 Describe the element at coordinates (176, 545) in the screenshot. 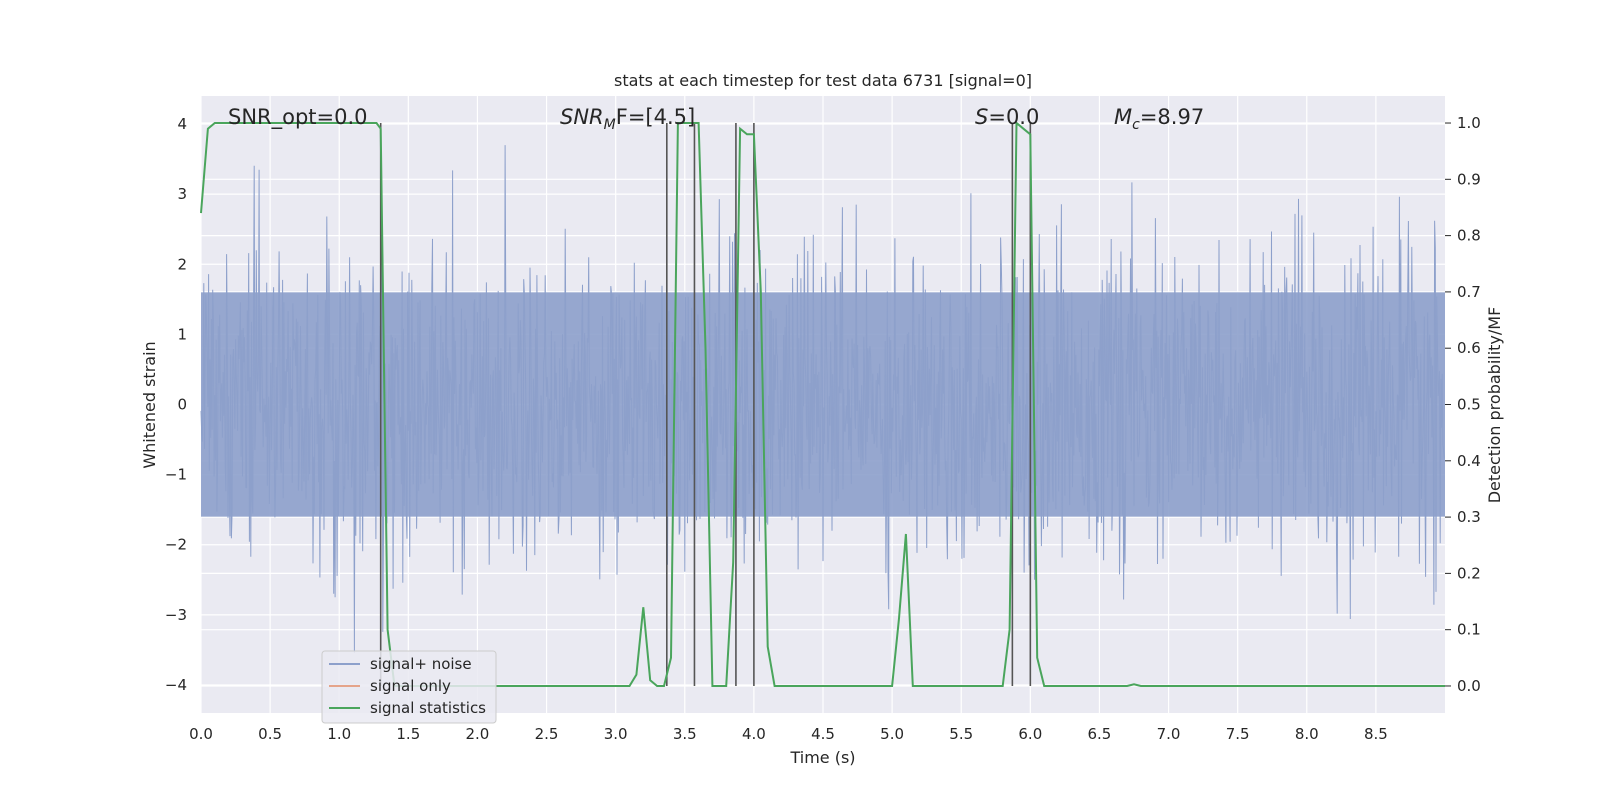

I see `y-tick-label: −2` at that location.